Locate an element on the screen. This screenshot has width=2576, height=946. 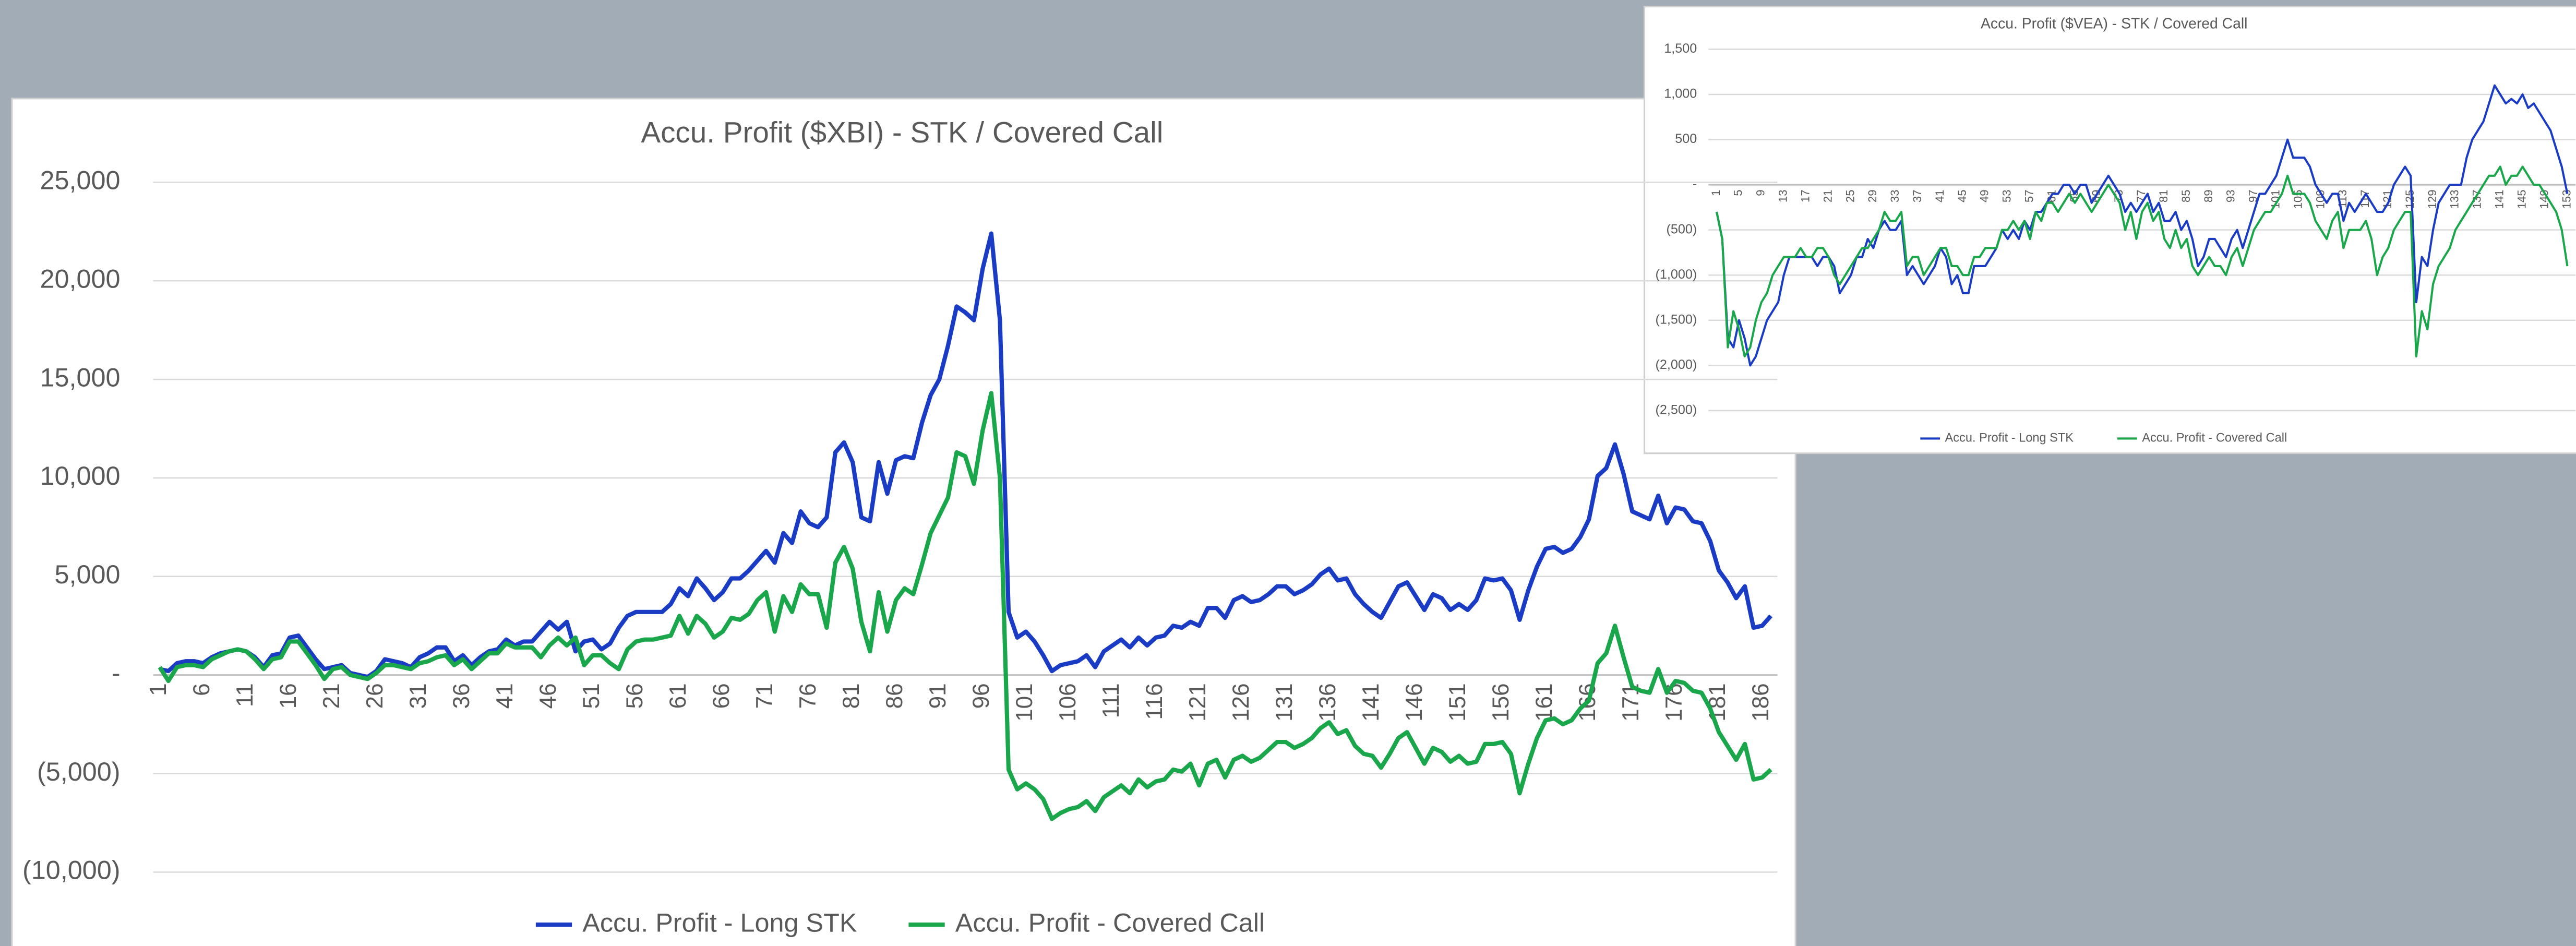
x-tick-label: 71 is located at coordinates (764, 696).